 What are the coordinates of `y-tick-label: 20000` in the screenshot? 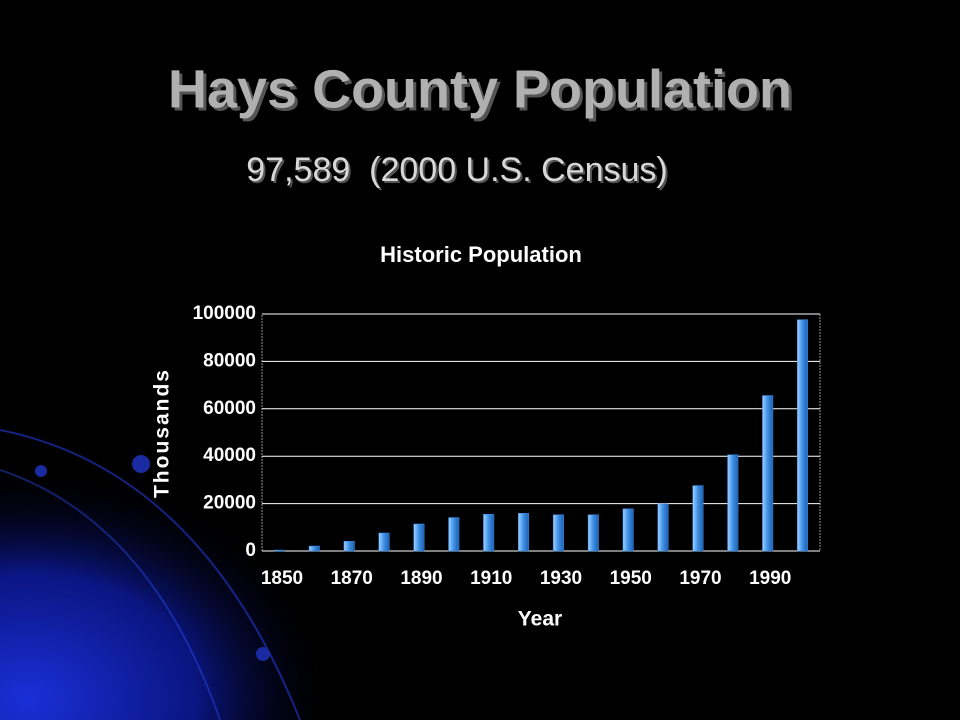 It's located at (229, 503).